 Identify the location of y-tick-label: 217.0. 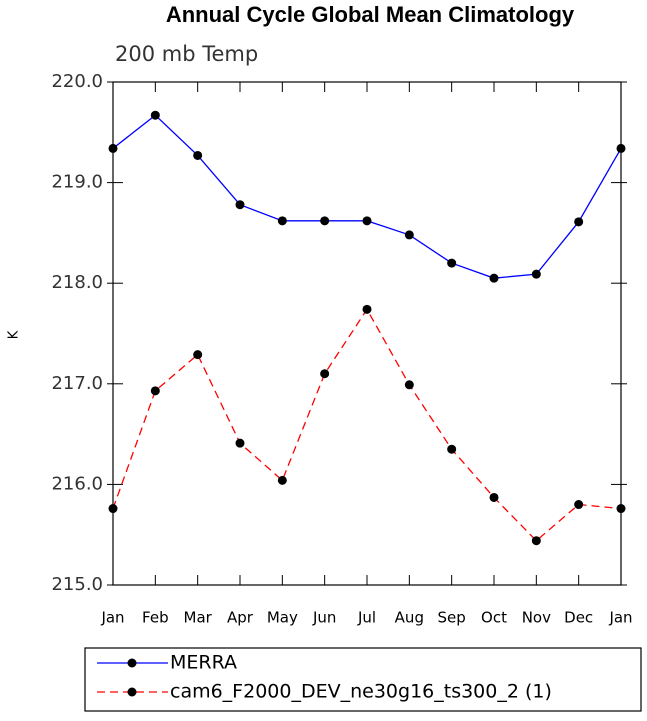
(77, 383).